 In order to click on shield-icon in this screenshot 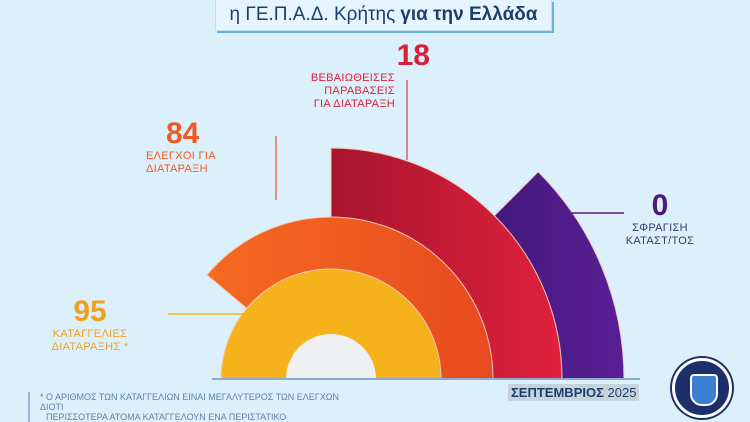, I will do `click(704, 390)`.